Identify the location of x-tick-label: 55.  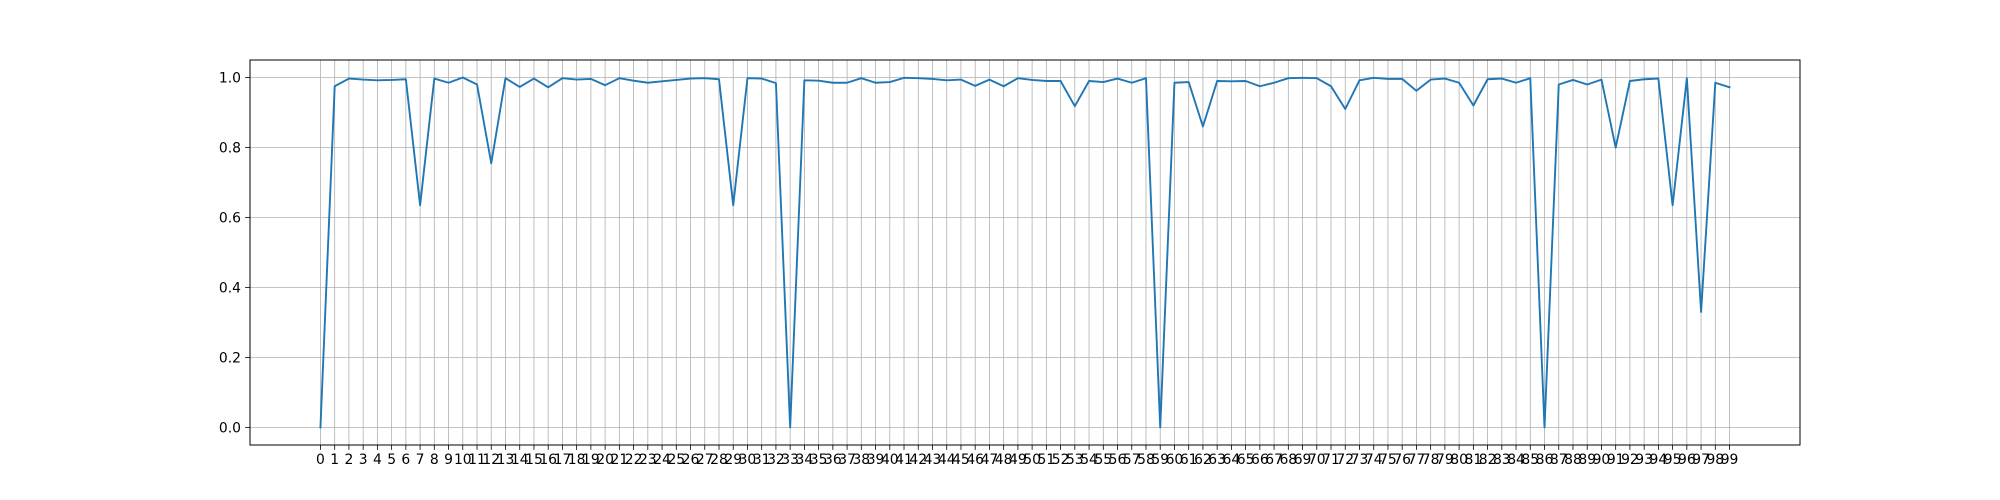
(1103, 460).